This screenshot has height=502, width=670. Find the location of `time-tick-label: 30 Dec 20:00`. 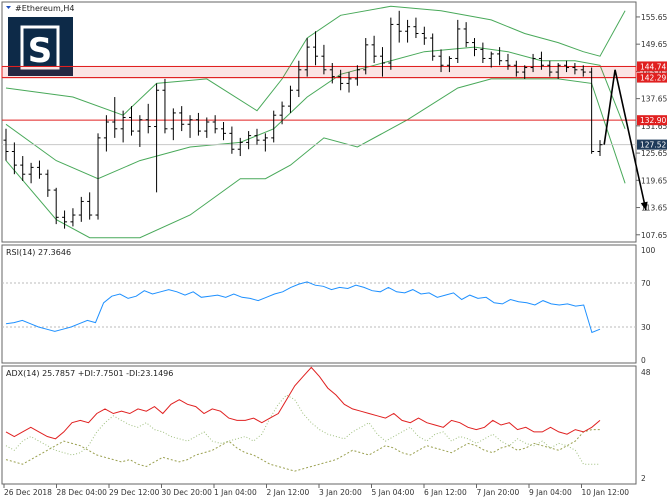

time-tick-label: 30 Dec 20:00 is located at coordinates (187, 492).